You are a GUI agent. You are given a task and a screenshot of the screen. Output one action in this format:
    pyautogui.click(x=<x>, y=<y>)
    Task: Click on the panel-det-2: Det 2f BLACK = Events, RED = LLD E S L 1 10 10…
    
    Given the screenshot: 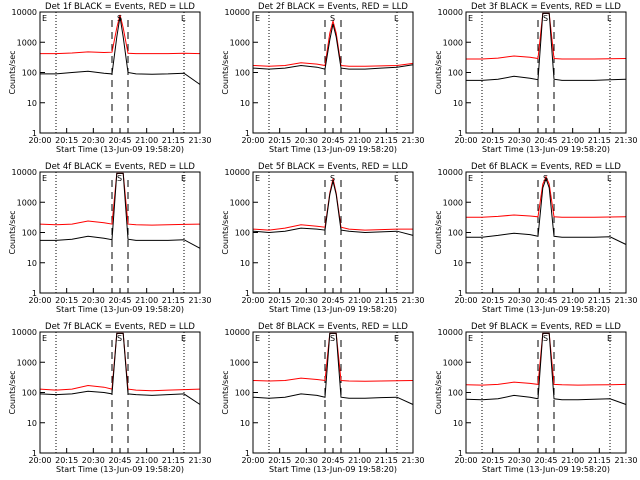 What is the action you would take?
    pyautogui.click(x=323, y=78)
    